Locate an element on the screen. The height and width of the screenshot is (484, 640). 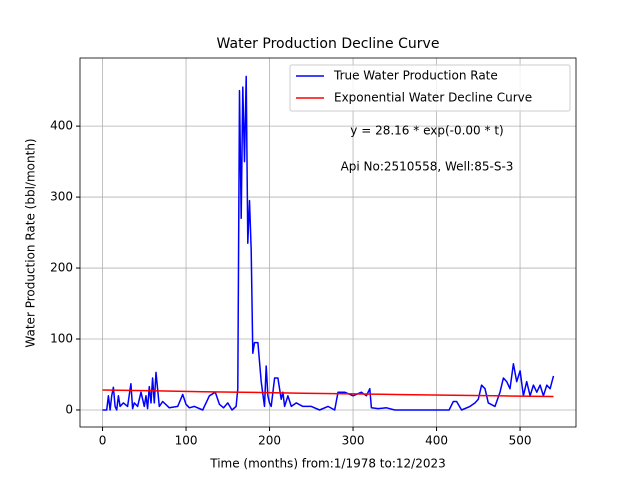
y-tick-label: 0 is located at coordinates (69, 409).